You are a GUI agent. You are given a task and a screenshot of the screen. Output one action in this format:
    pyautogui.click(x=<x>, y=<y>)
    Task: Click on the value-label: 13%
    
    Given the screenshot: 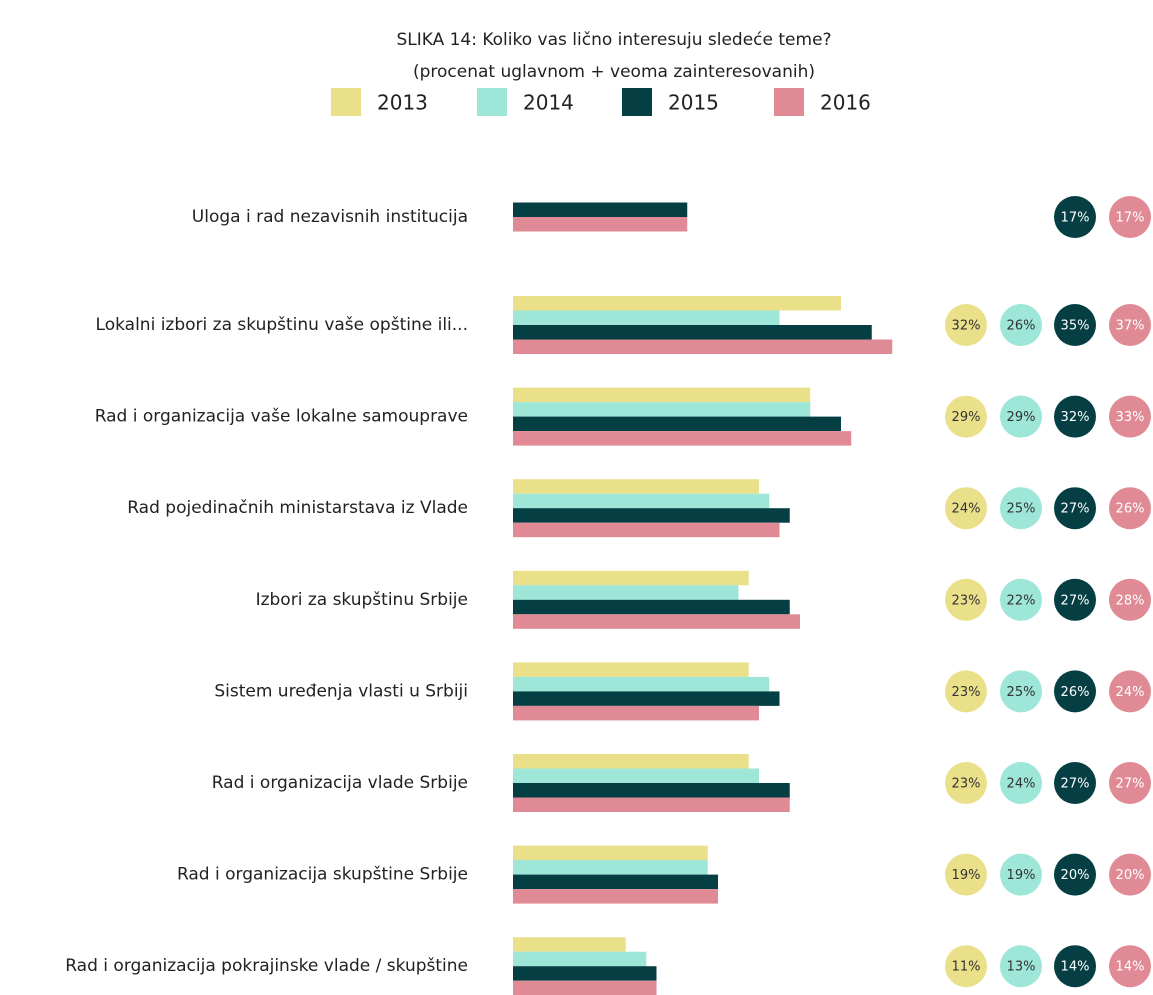 What is the action you would take?
    pyautogui.click(x=1021, y=967)
    